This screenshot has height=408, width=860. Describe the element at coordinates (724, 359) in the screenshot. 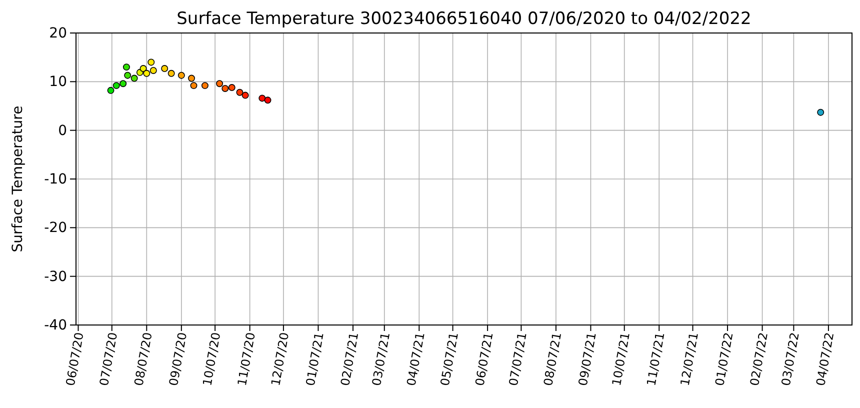

I see `x-tick-label: 01/07/22` at that location.